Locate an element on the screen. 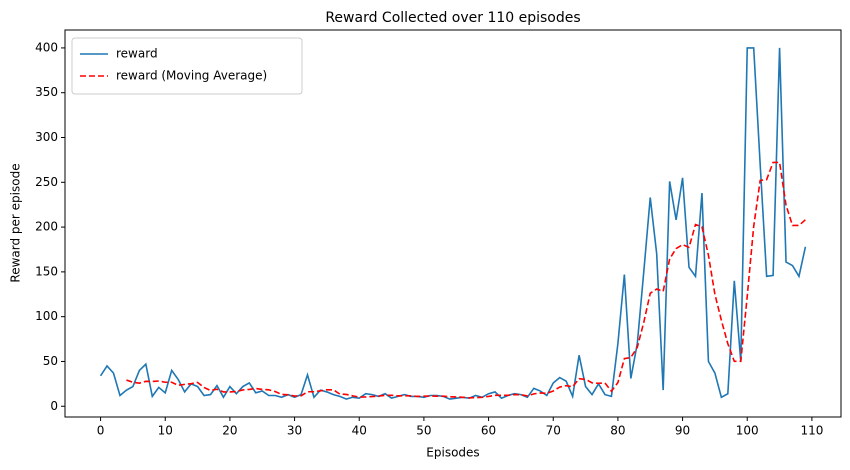 This screenshot has height=470, width=850. x-tick-label: 40 is located at coordinates (359, 431).